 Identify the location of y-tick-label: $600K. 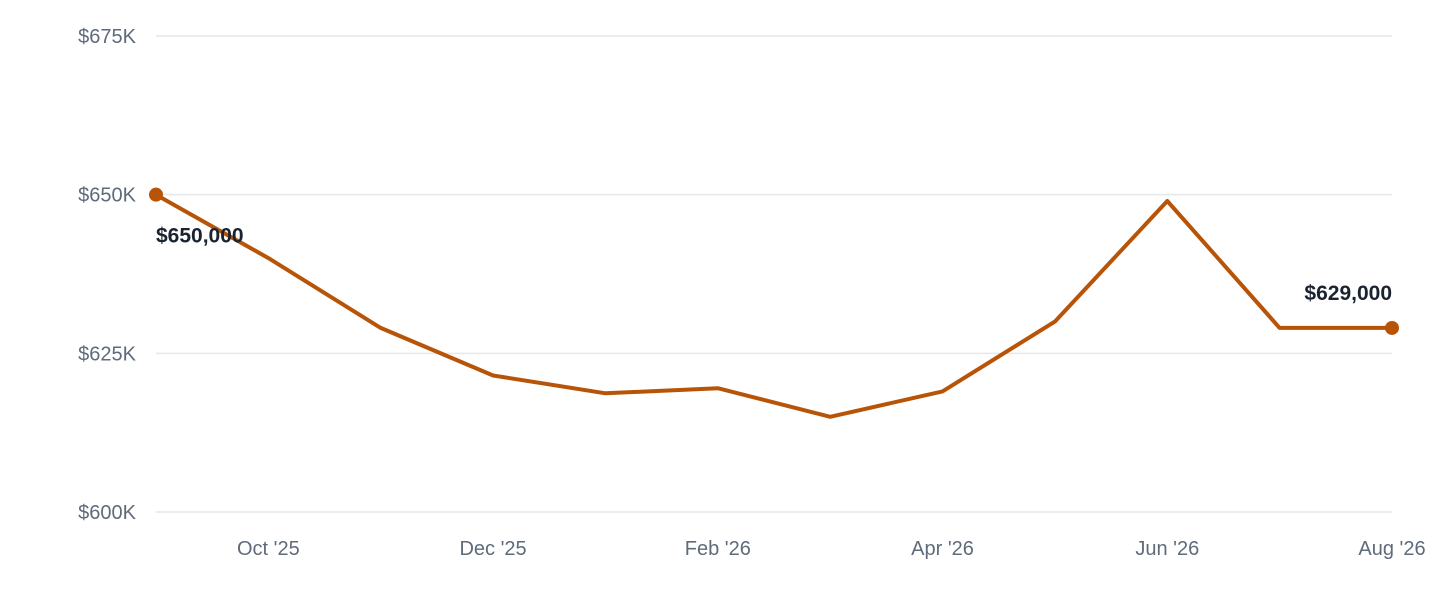
(107, 513).